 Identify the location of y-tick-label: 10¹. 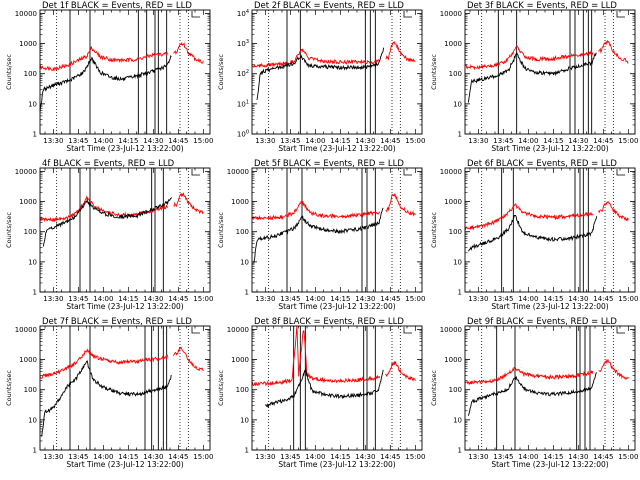
(243, 103).